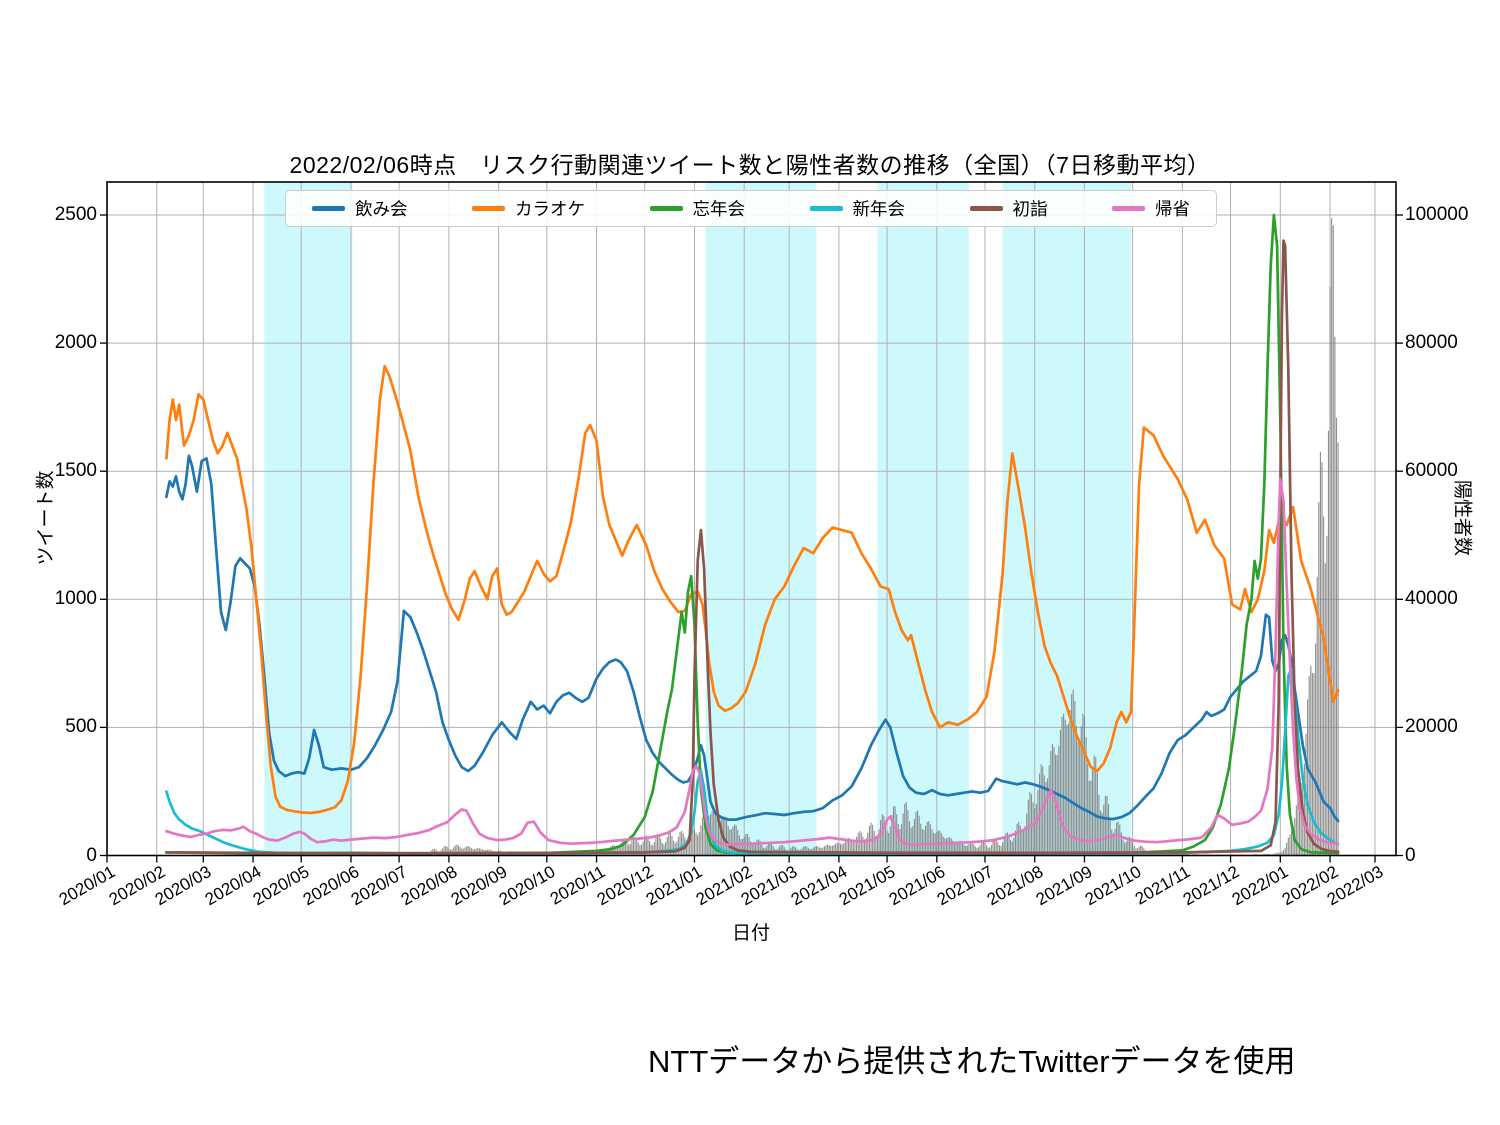  What do you see at coordinates (719, 209) in the screenshot?
I see `legend-label: 忘年会` at bounding box center [719, 209].